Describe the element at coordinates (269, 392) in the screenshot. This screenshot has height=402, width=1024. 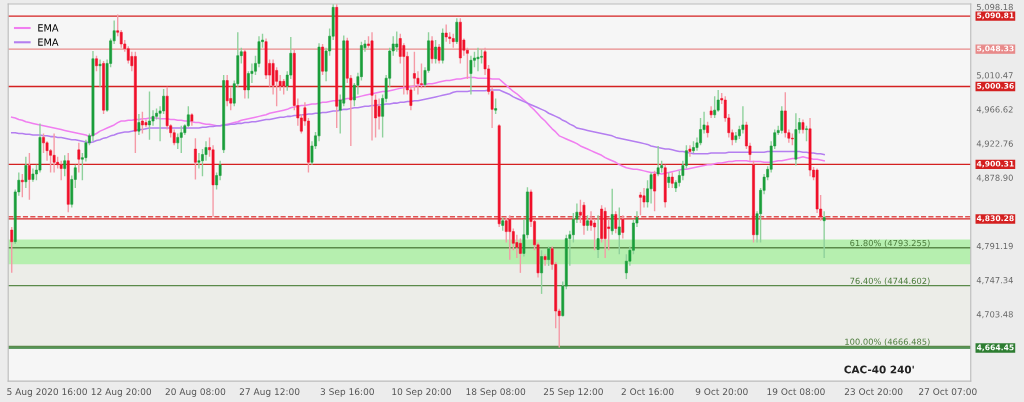
I see `x-tick-label: 27 Aug 12:00` at that location.